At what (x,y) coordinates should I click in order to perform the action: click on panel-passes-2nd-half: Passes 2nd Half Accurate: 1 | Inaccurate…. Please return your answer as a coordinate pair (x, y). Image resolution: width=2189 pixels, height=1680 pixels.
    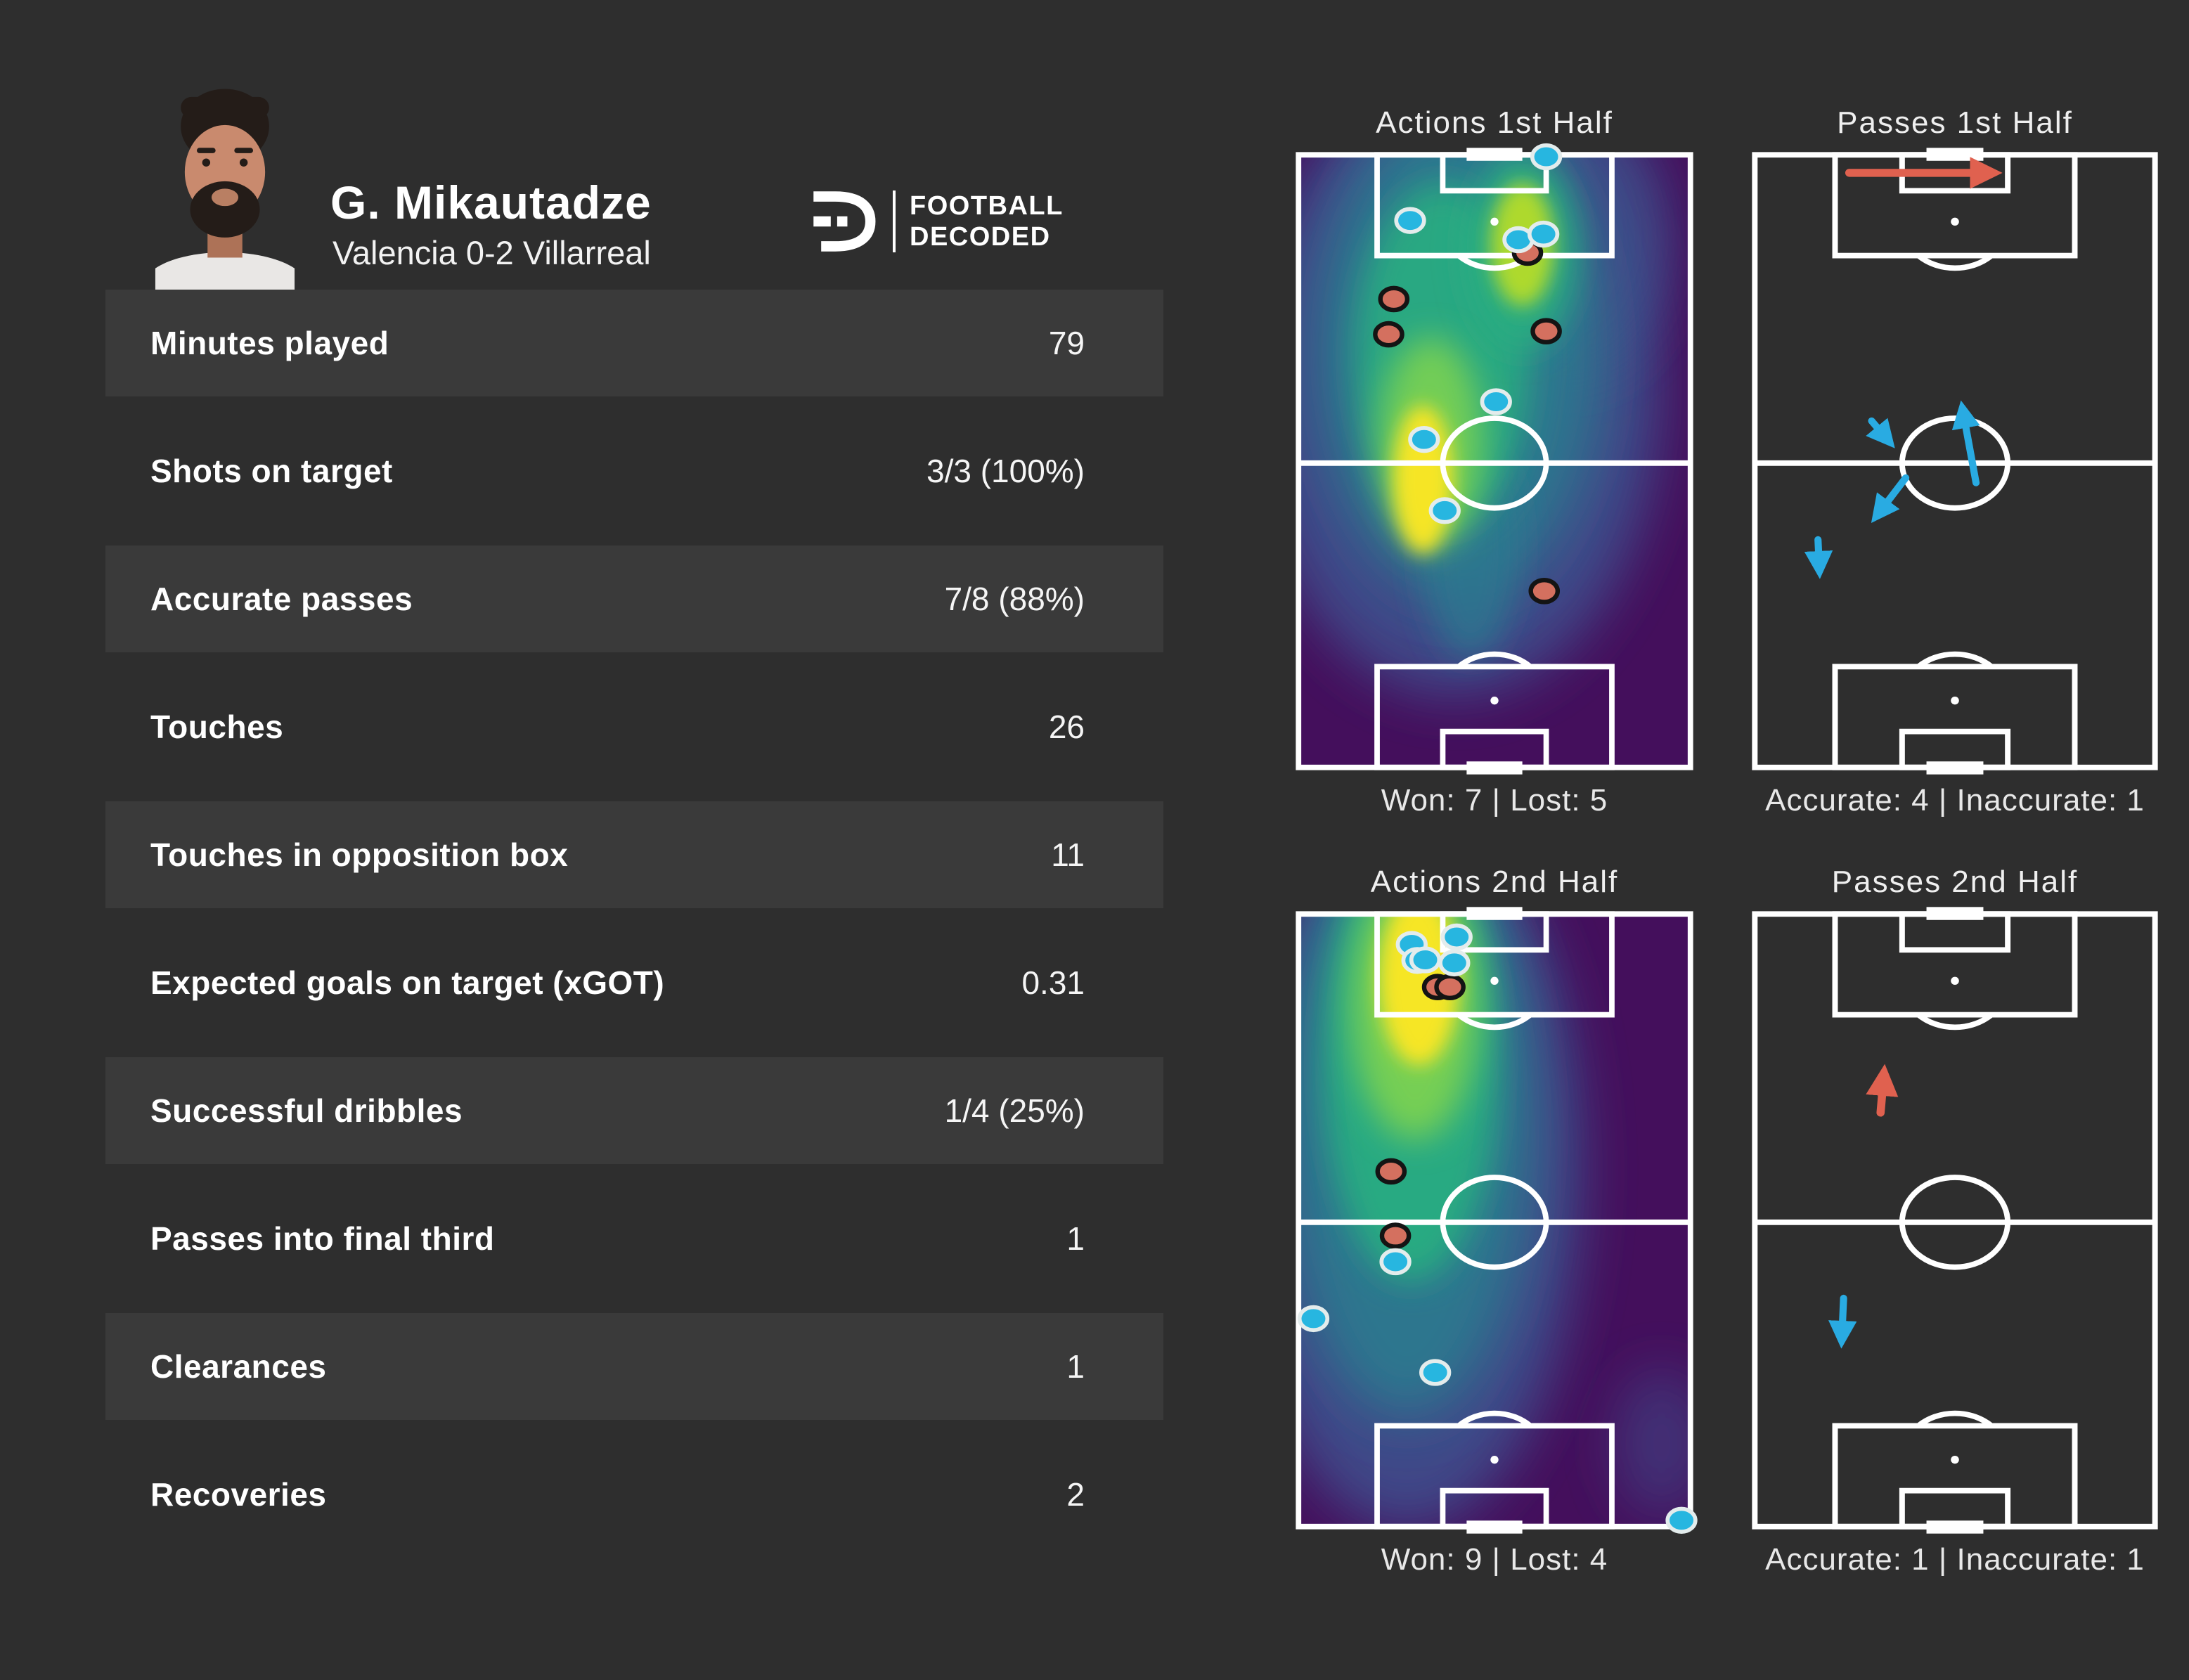
    Looking at the image, I should click on (1955, 1221).